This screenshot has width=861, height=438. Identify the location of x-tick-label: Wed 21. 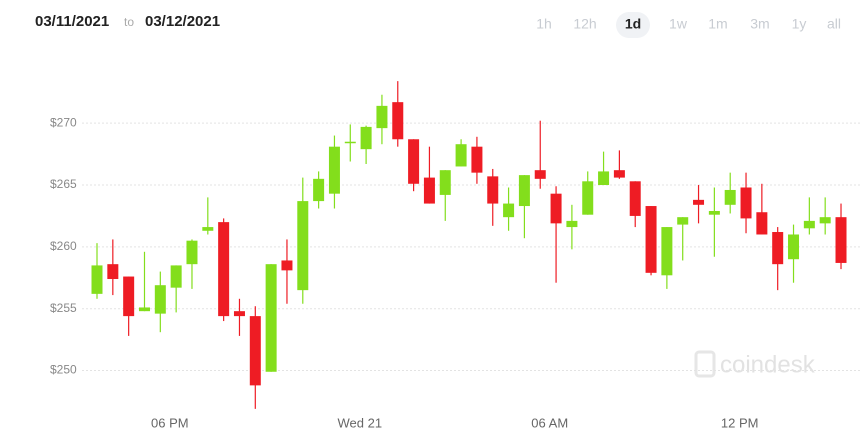
(359, 422).